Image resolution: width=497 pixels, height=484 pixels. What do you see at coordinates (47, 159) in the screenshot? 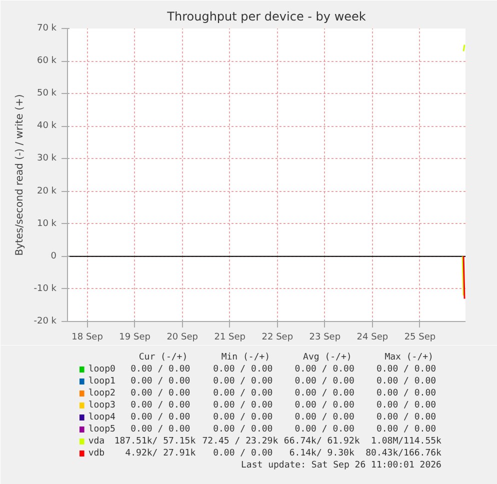
I see `y-tick-label: 30 k` at bounding box center [47, 159].